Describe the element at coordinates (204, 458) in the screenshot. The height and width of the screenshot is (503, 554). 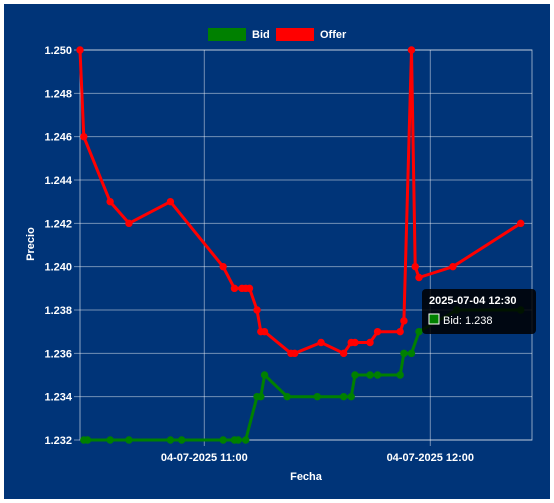
I see `x-tick-label: 04-07-2025 11:00` at that location.